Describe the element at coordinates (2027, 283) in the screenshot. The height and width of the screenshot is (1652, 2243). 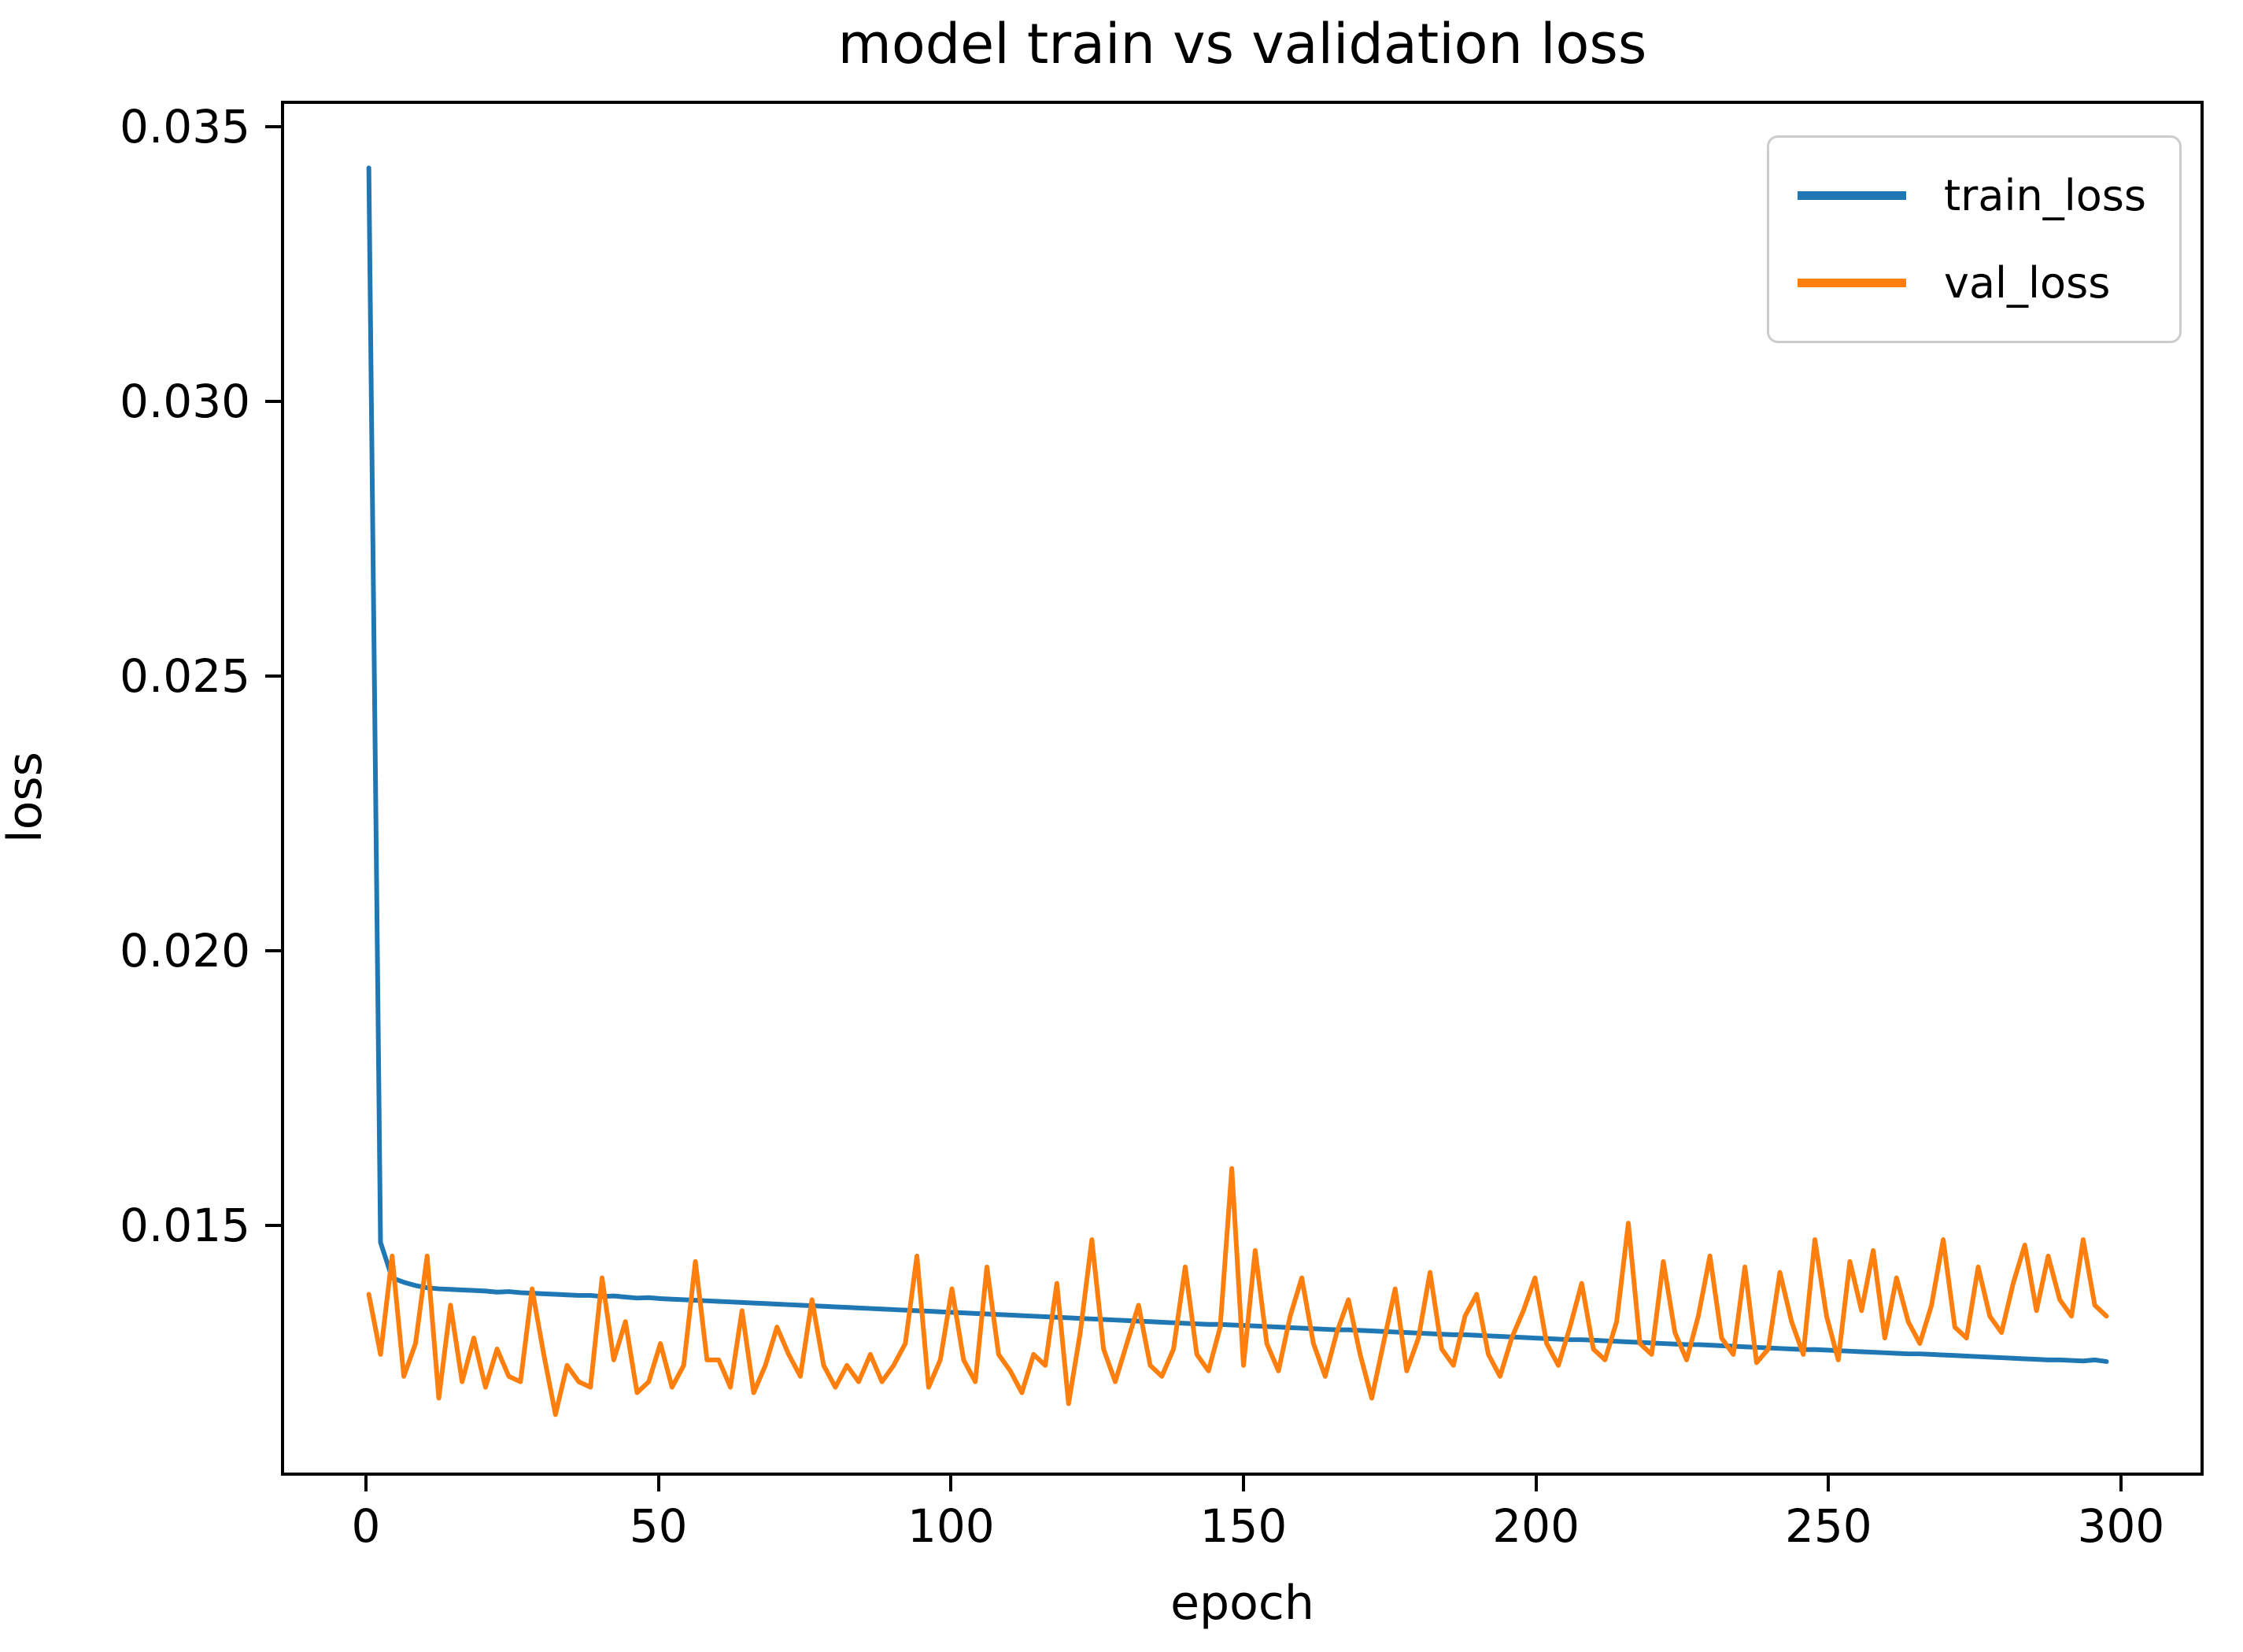
I see `val-loss-legend-label: val_loss` at that location.